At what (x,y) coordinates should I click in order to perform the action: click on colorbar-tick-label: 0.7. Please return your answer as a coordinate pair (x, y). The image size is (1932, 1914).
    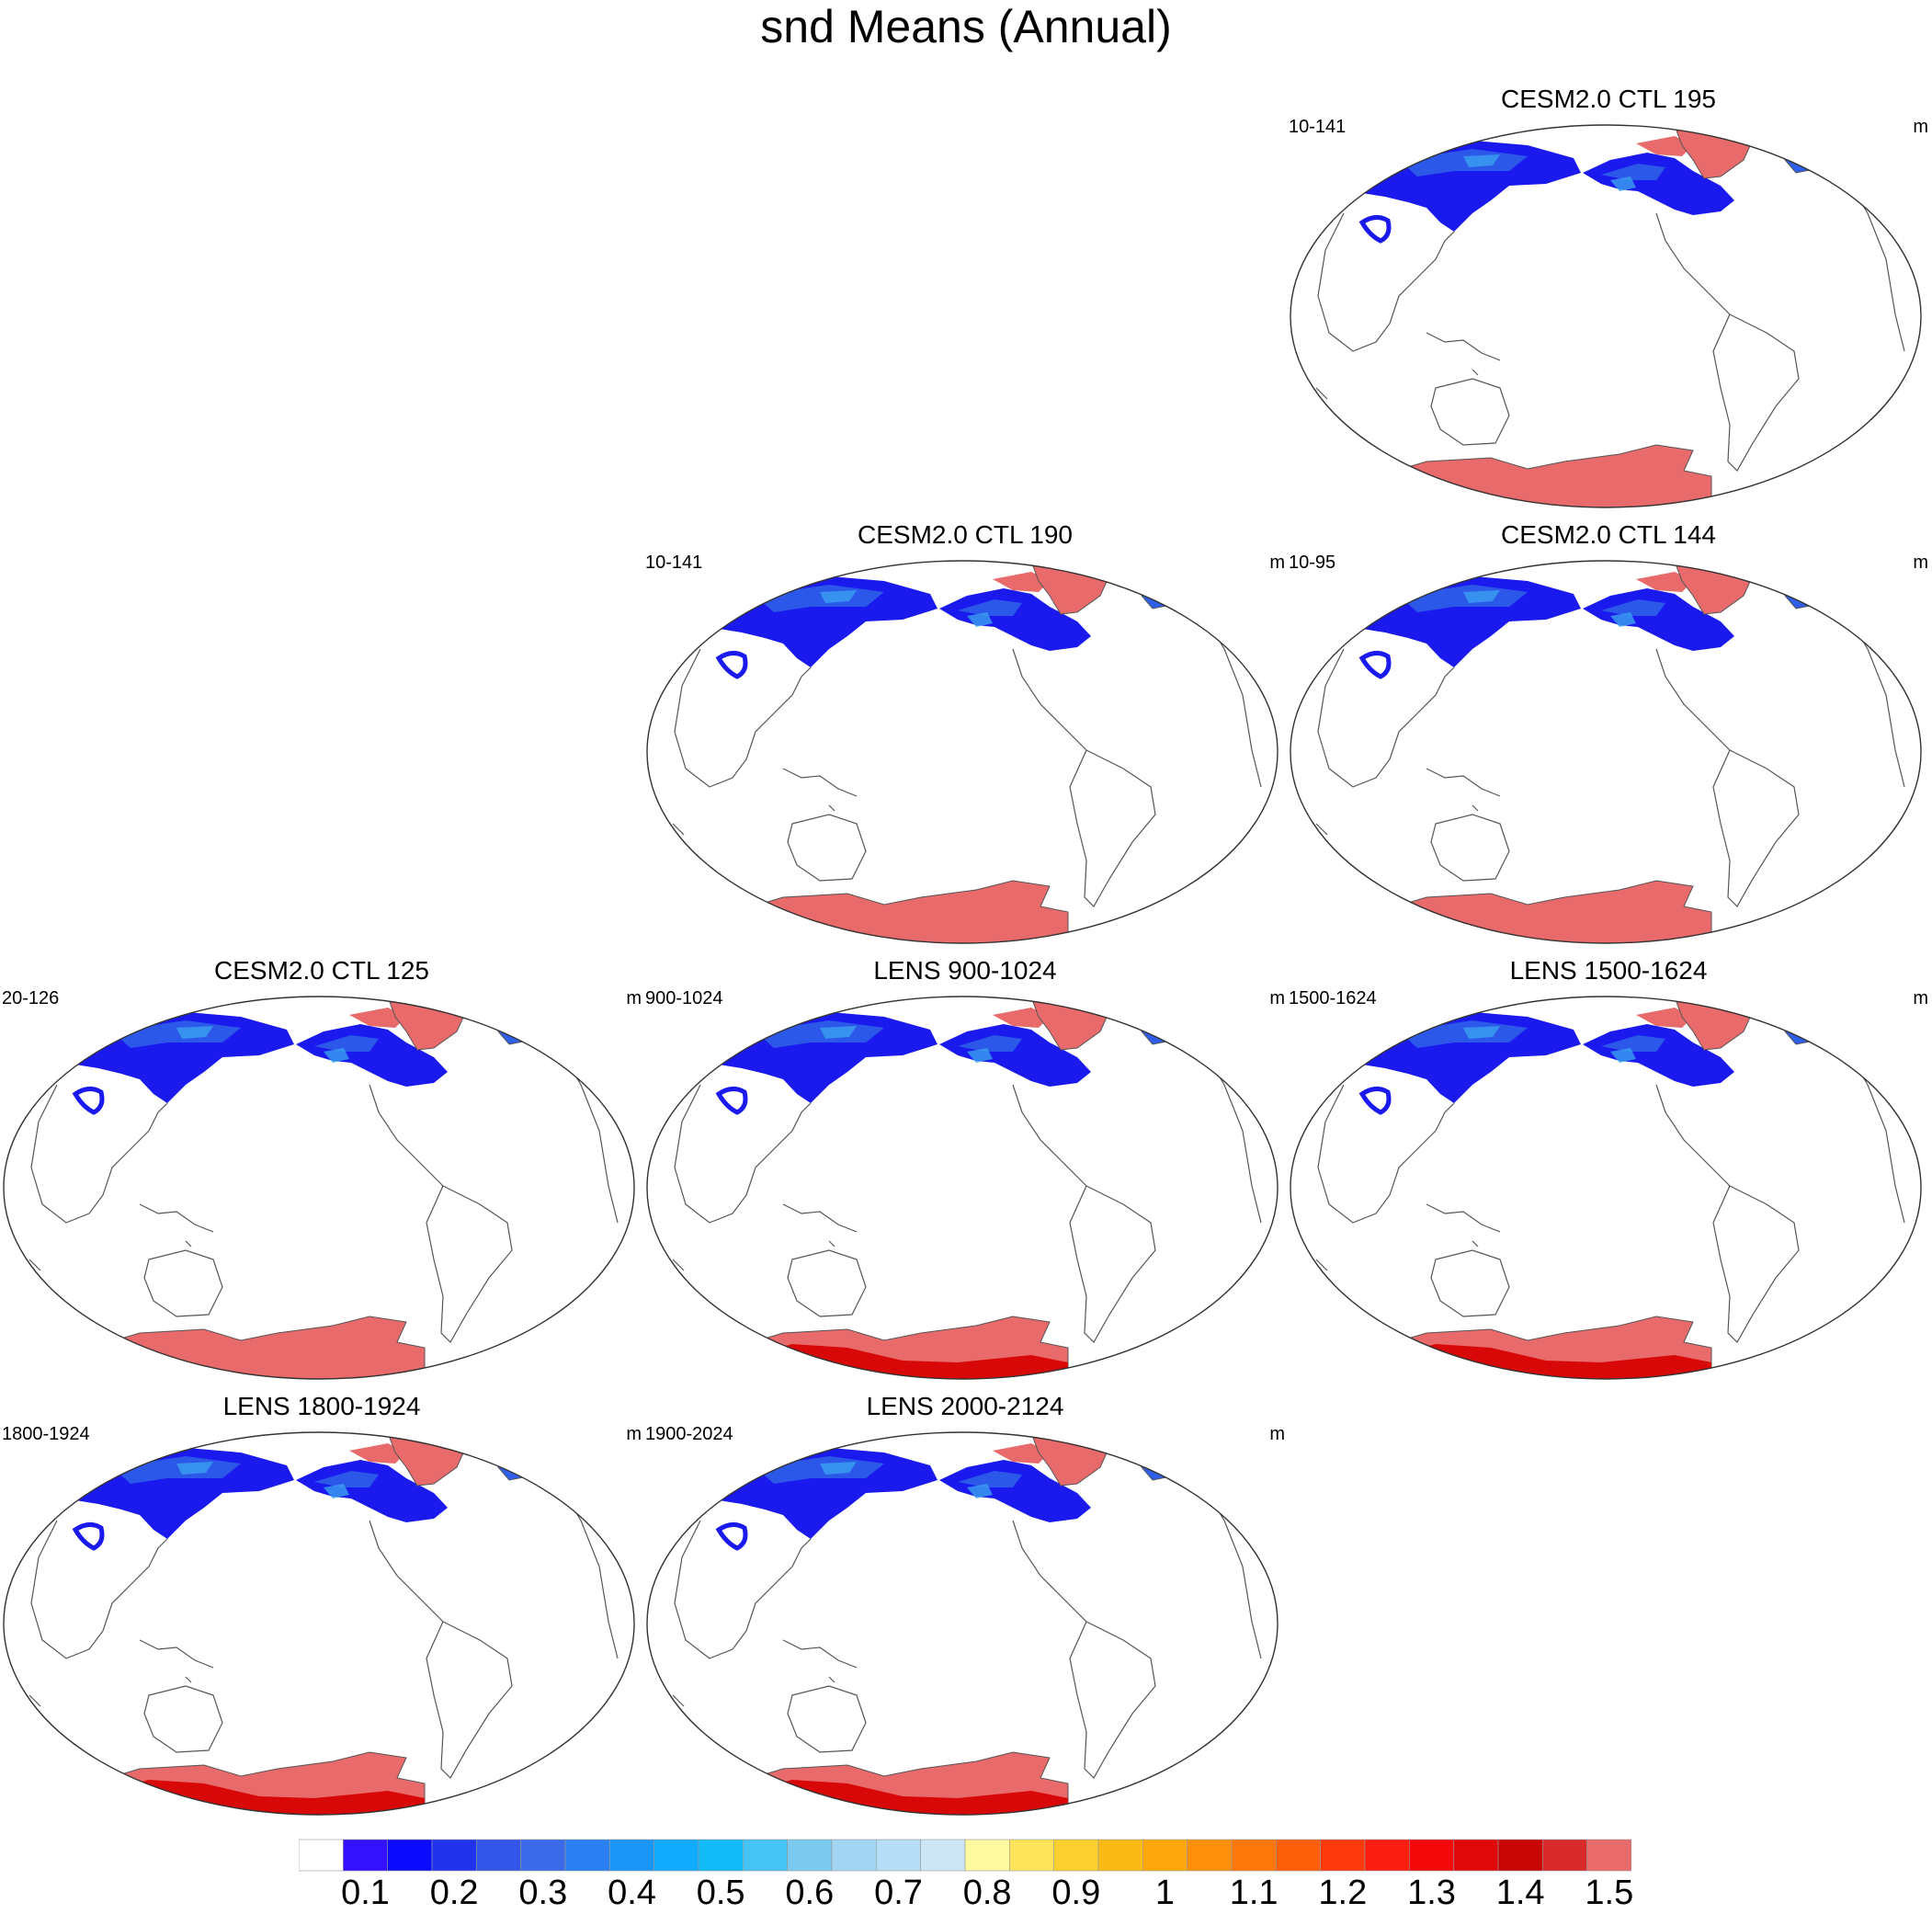
    Looking at the image, I should click on (899, 1893).